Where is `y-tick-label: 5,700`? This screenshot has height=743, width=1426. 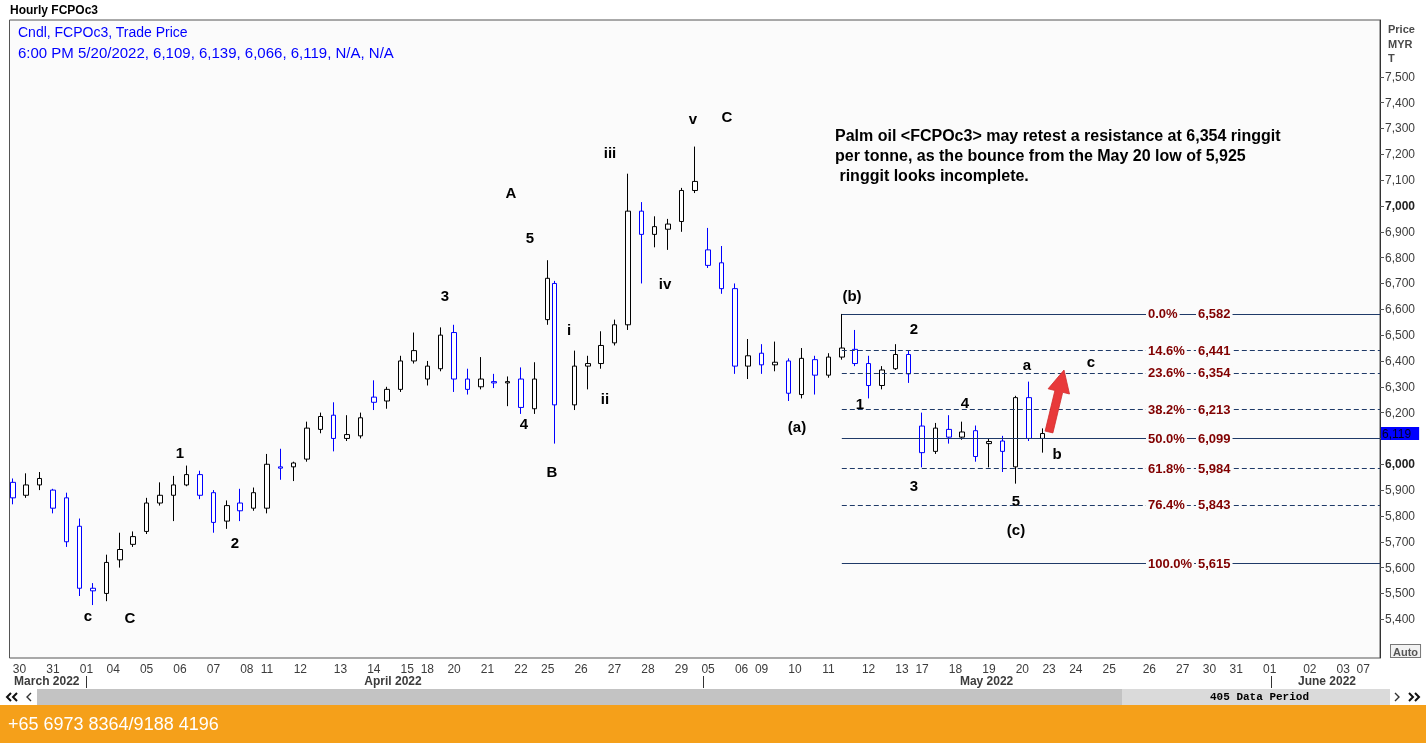 y-tick-label: 5,700 is located at coordinates (1400, 541).